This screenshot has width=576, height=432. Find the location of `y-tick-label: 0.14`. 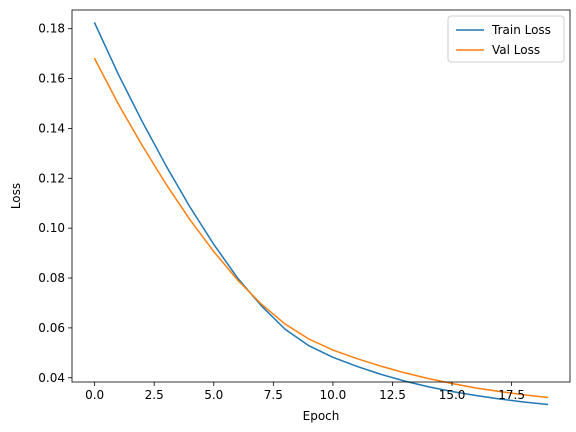

y-tick-label: 0.14 is located at coordinates (51, 128).